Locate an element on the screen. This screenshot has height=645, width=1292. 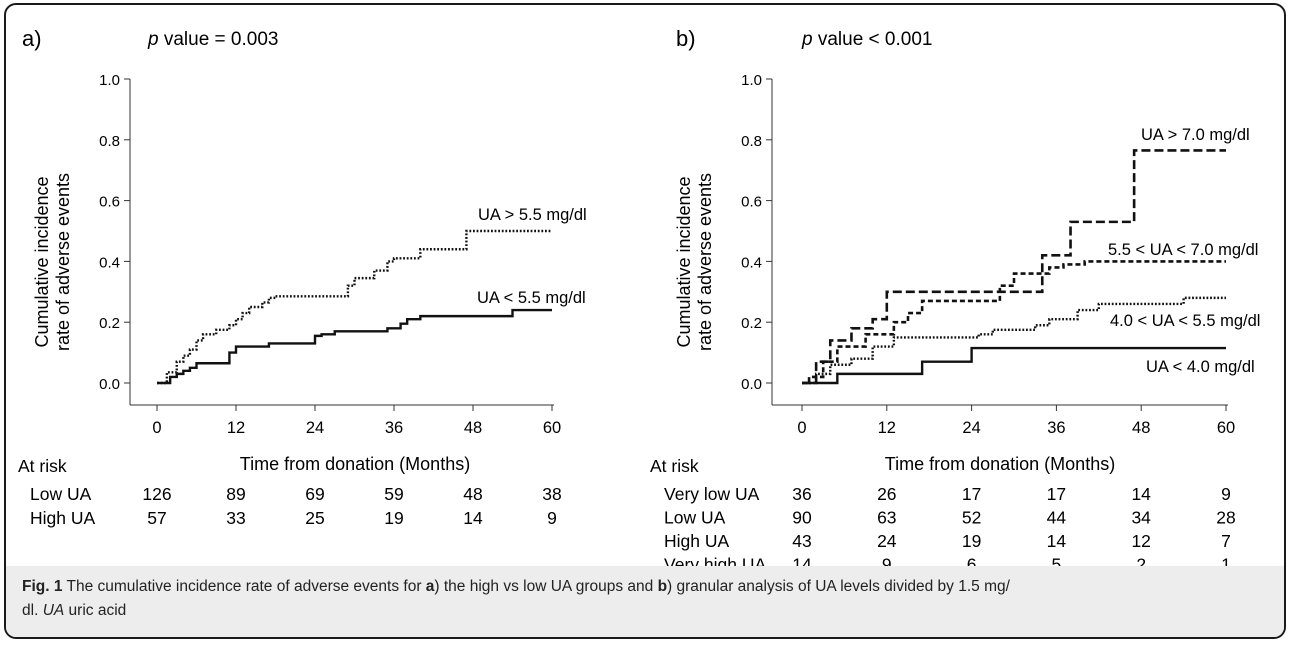
risk-row-value: 2 is located at coordinates (1141, 561).